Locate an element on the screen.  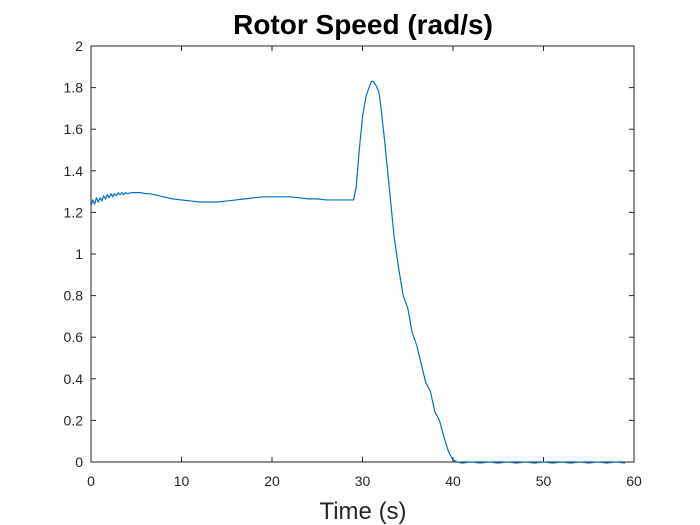
chart-title: Rotor Speed (rad/s) is located at coordinates (363, 24).